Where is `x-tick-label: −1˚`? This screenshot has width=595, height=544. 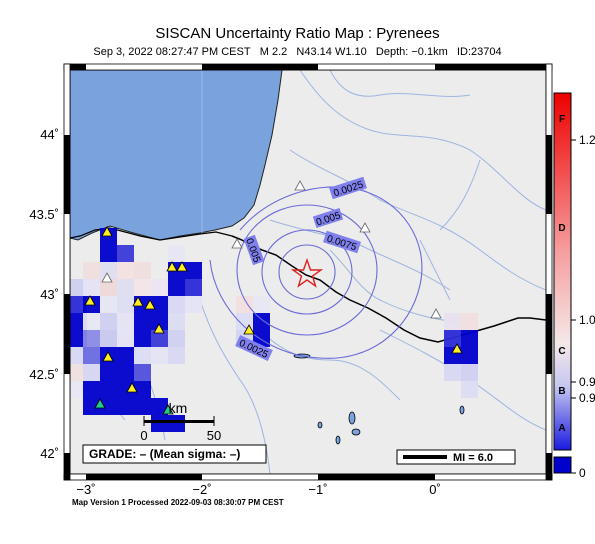
x-tick-label: −1˚ is located at coordinates (317, 489).